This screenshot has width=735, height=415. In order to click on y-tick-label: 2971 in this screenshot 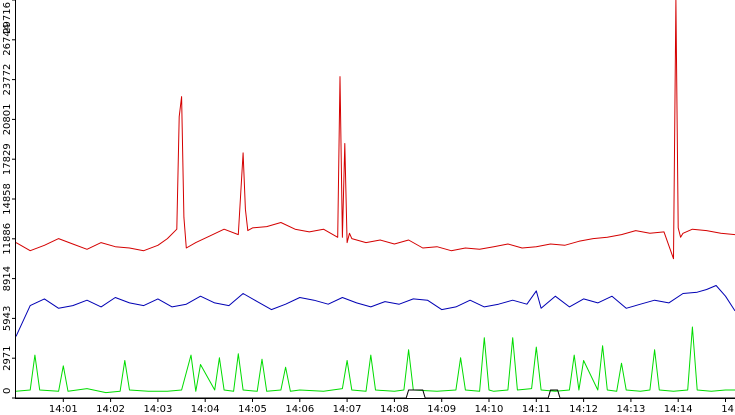, I will do `click(7, 357)`.